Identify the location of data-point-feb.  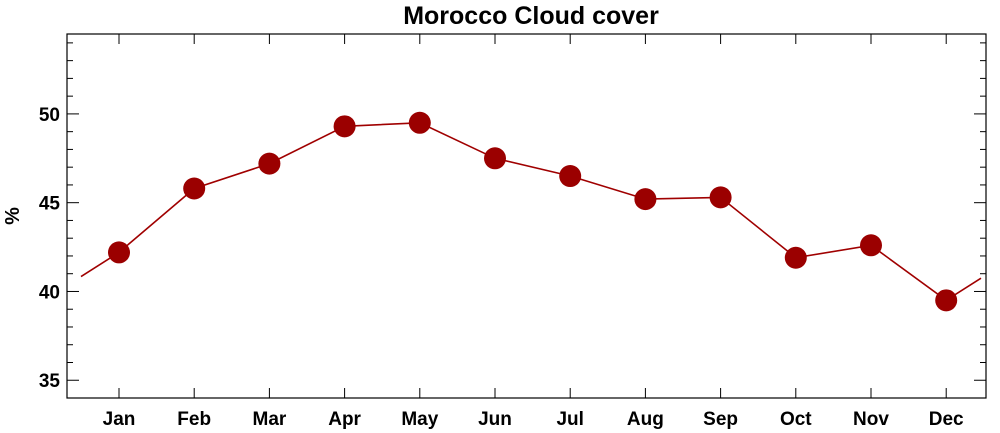
(194, 188).